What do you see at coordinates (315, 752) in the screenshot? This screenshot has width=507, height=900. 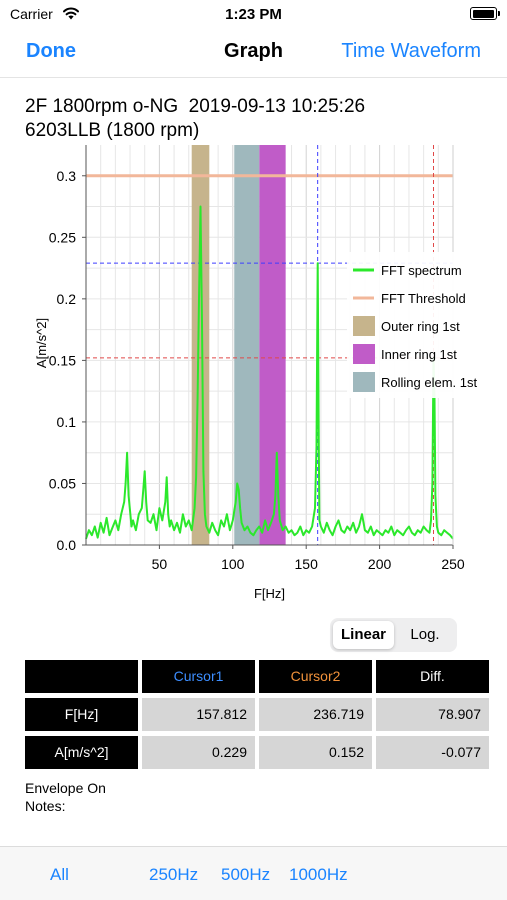 I see `table-cell: 0.152` at bounding box center [315, 752].